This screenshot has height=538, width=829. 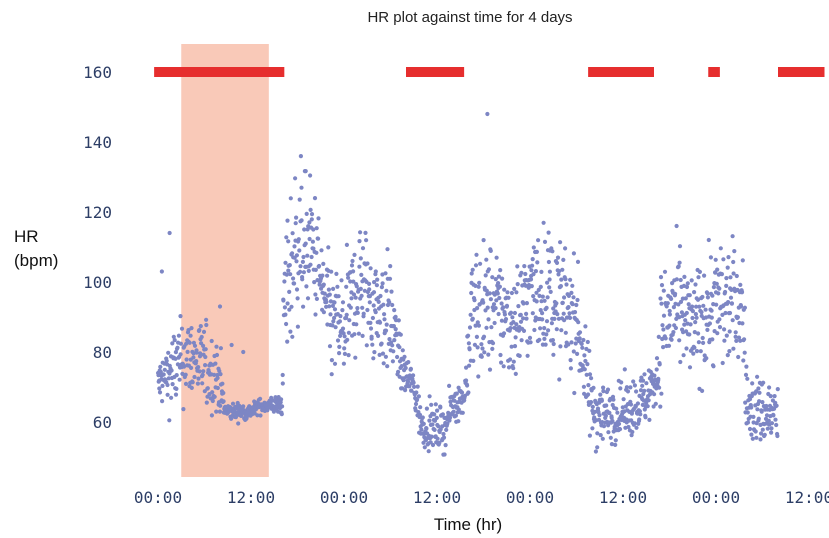 I want to click on y-tick-label: 120, so click(x=97, y=212).